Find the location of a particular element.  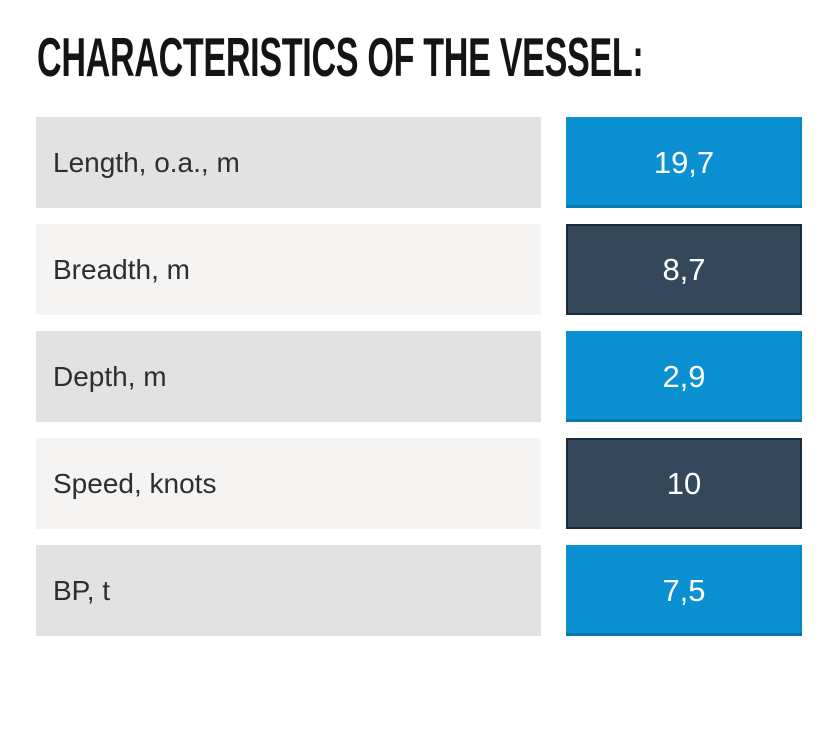

row-label-breadth: Breadth, m is located at coordinates (288, 269).